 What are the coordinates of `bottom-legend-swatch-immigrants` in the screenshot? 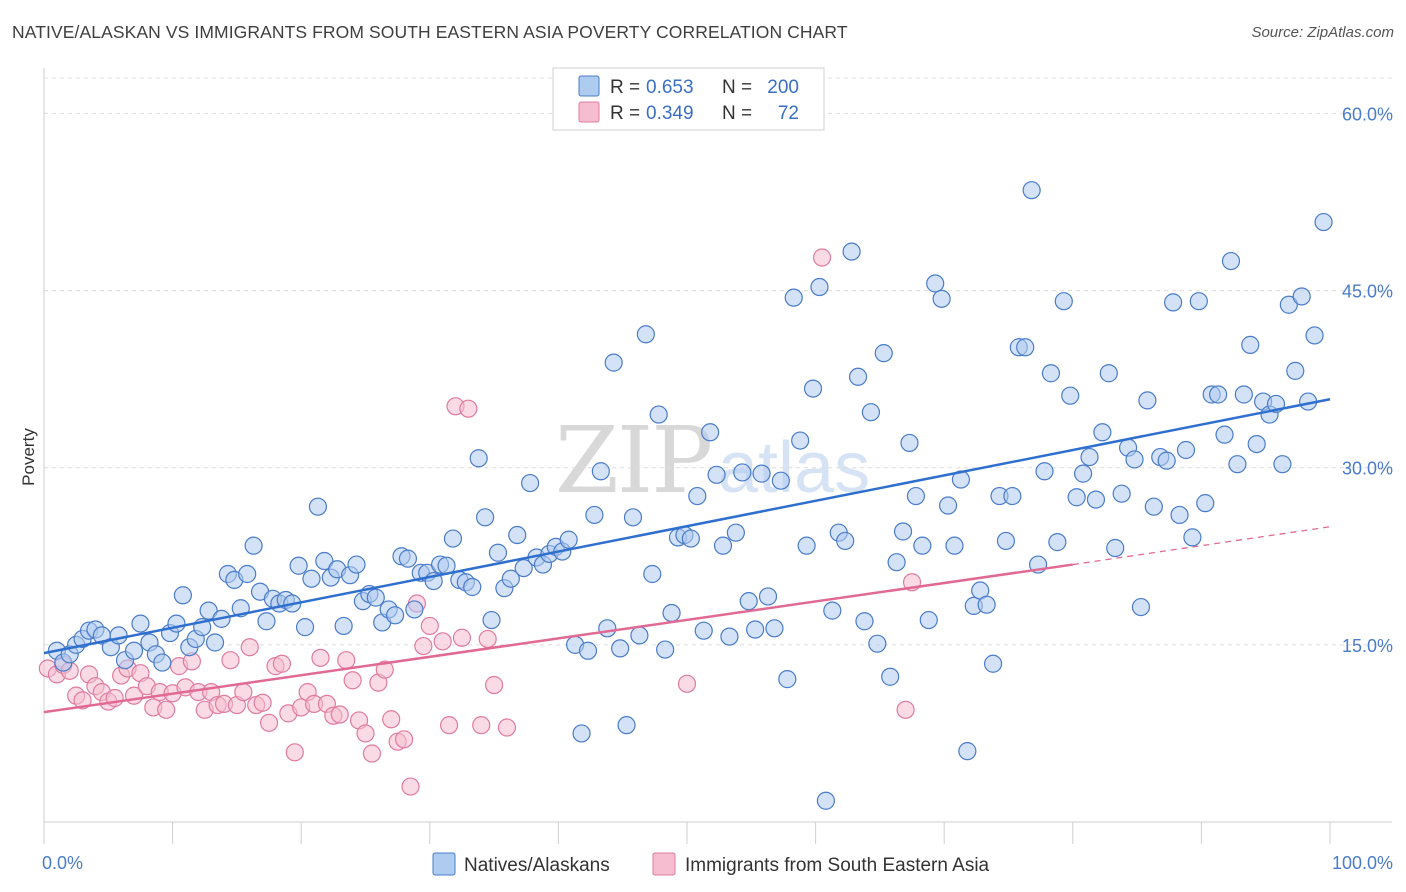 It's located at (664, 864).